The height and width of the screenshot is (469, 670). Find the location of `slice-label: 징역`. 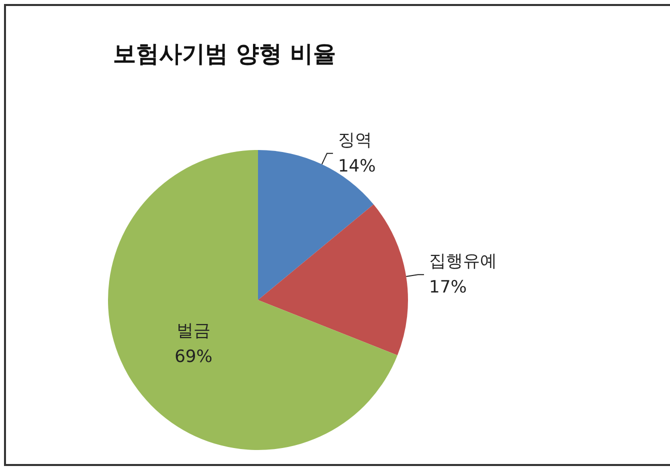

slice-label: 징역 is located at coordinates (355, 140).